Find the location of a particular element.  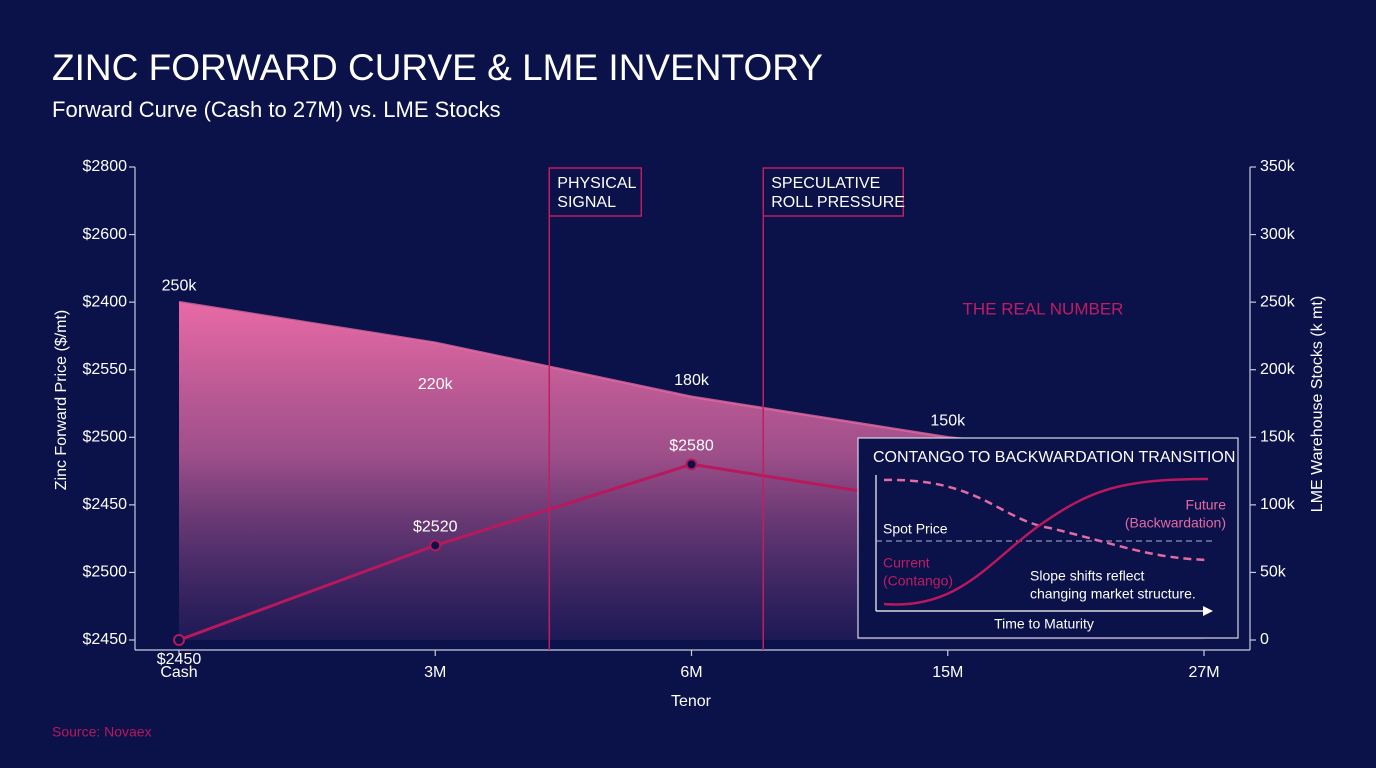

inset-label: (Contango) is located at coordinates (918, 581).